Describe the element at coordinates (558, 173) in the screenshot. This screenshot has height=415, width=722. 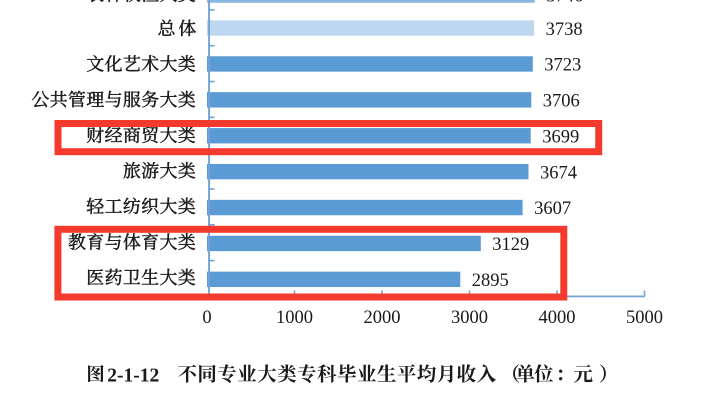
I see `svg-text: 3674` at that location.